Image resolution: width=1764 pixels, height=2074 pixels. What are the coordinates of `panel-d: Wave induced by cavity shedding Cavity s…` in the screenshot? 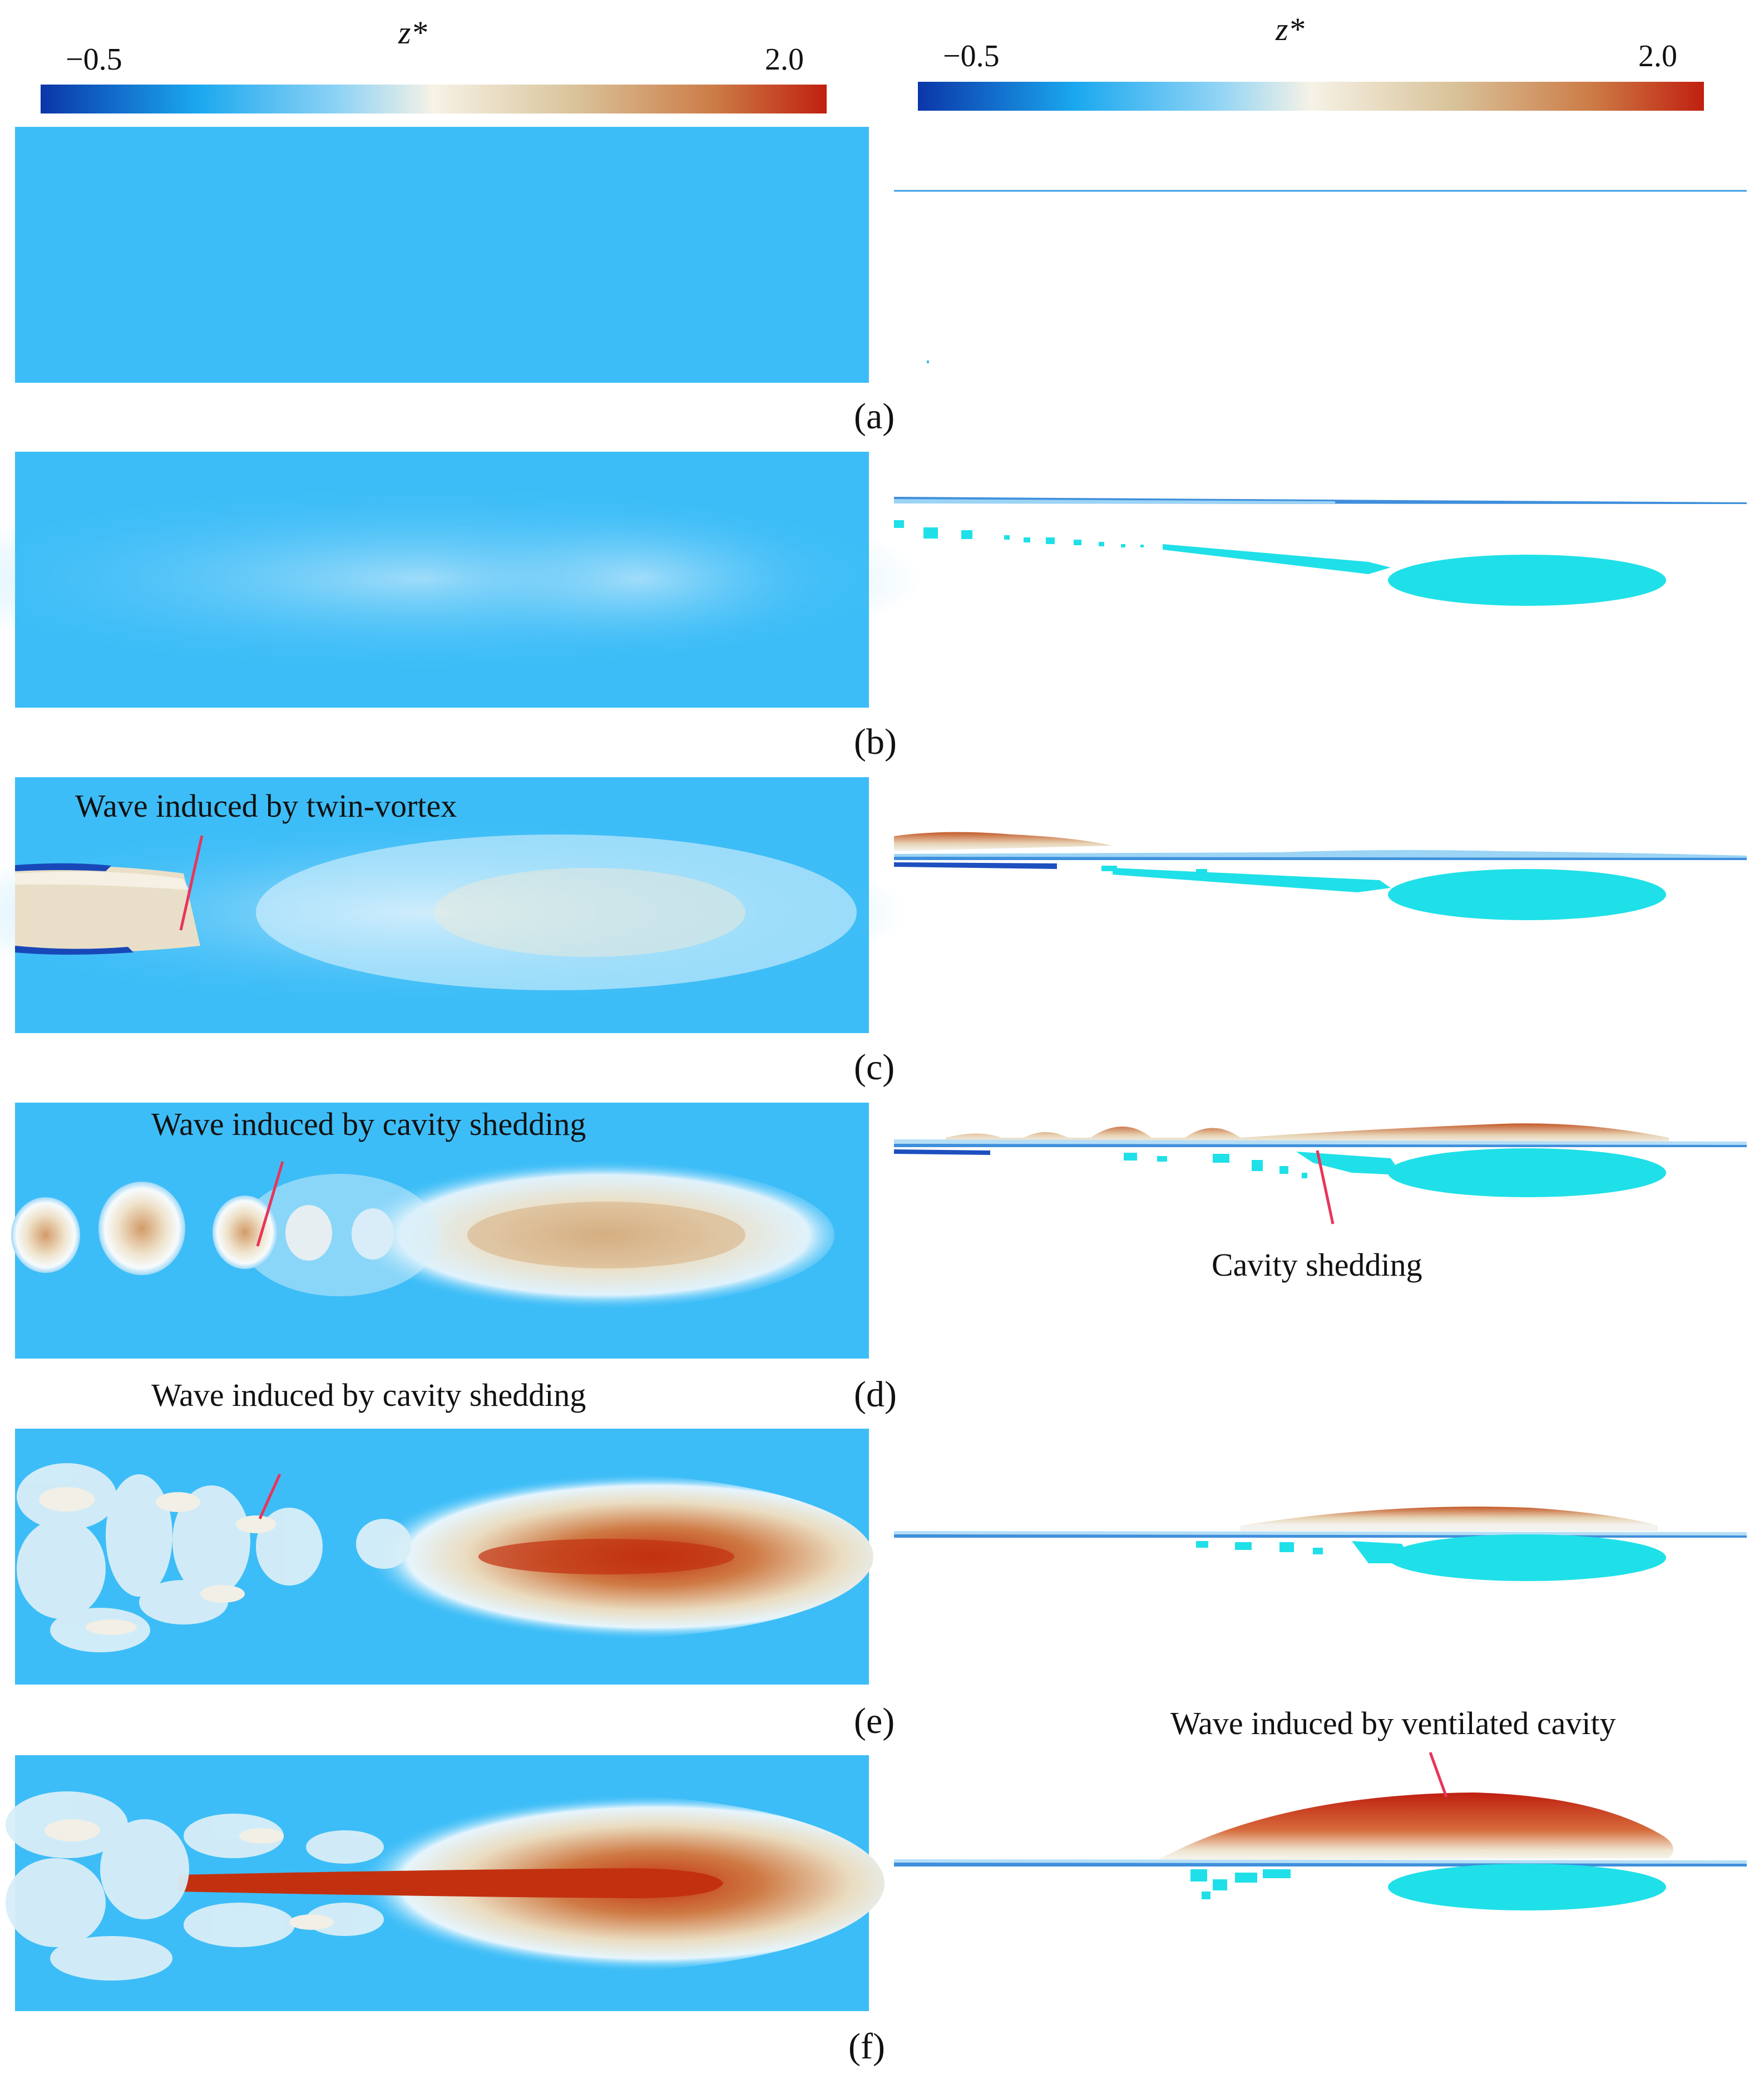 It's located at (879, 1259).